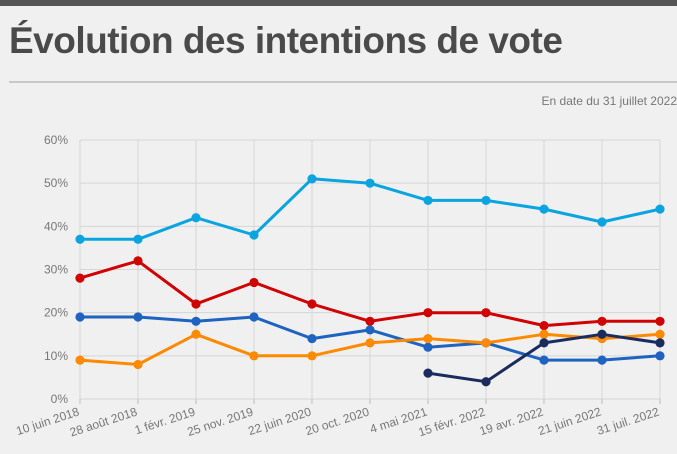  What do you see at coordinates (220, 421) in the screenshot?
I see `x-tick-label: 25 nov. 2019` at bounding box center [220, 421].